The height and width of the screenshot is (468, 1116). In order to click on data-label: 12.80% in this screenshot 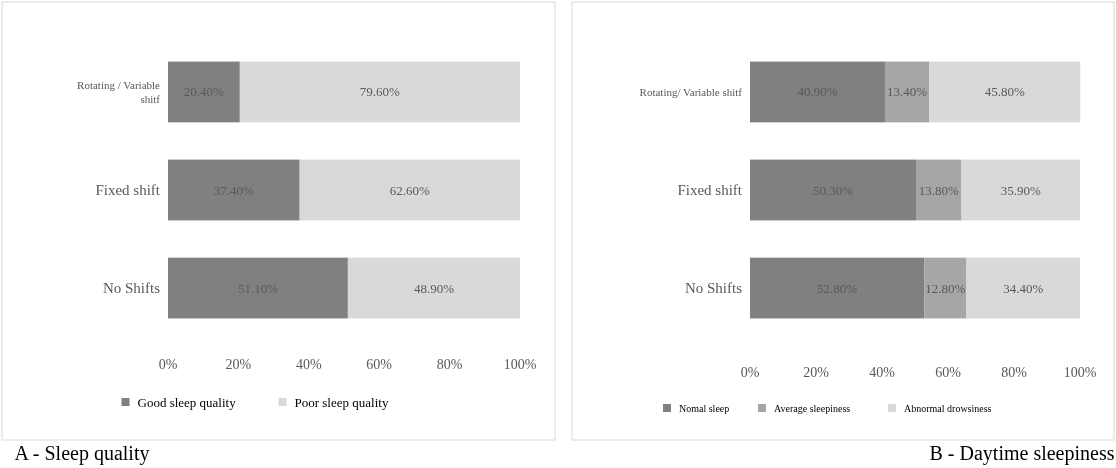, I will do `click(945, 288)`.